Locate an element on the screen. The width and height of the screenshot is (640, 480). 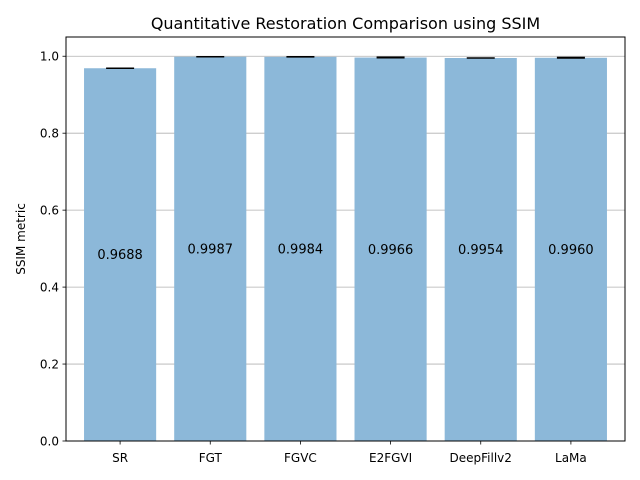
y-tick-label: 0.4 is located at coordinates (49, 288).